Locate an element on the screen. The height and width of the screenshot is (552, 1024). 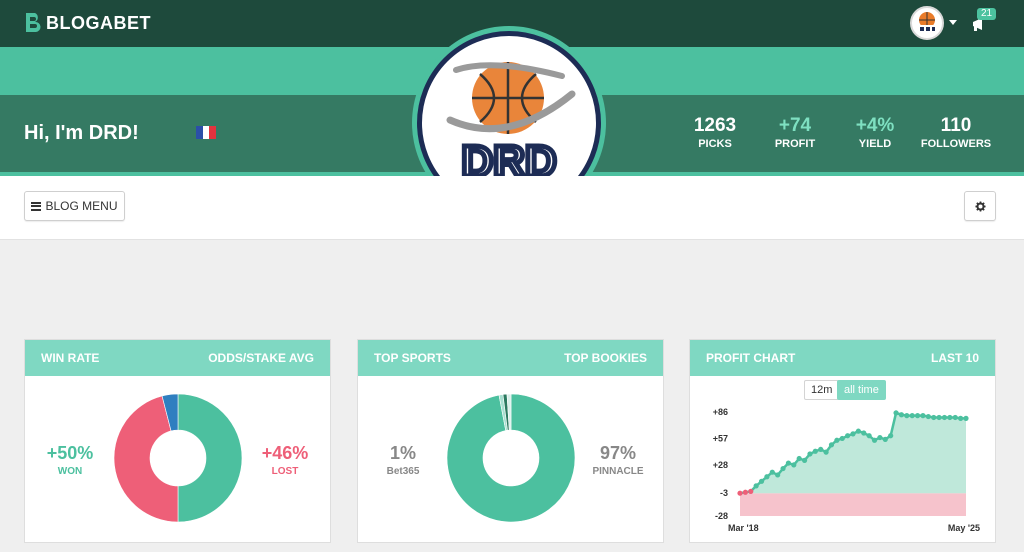
y-tick-label: +86 is located at coordinates (720, 412).